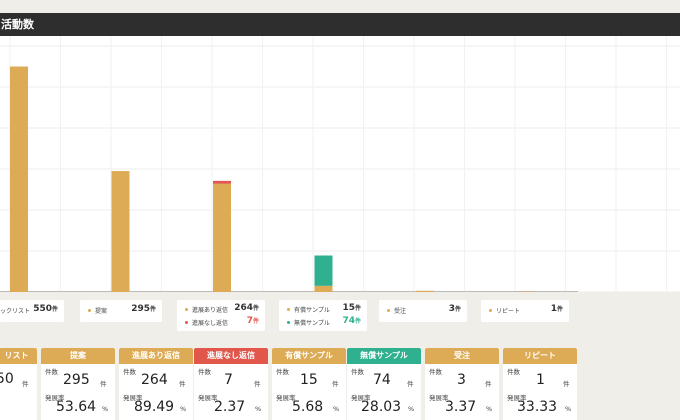 This screenshot has height=420, width=680. Describe the element at coordinates (249, 321) in the screenshot. I see `legend-number: 7` at that location.